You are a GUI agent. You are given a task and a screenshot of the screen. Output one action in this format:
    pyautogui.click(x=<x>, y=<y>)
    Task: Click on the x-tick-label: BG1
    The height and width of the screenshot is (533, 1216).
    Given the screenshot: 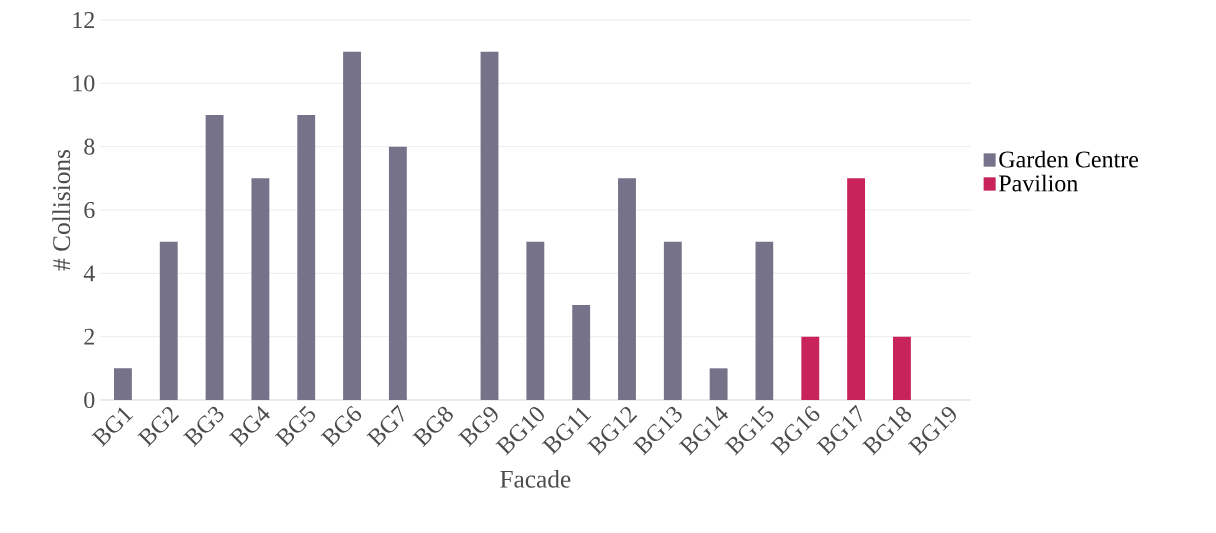 What is the action you would take?
    pyautogui.click(x=112, y=427)
    